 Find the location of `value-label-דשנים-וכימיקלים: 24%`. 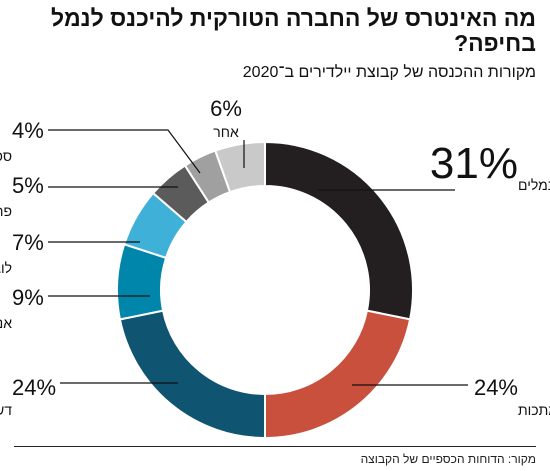

value-label-דשנים-וכימיקלים: 24% is located at coordinates (34, 387).